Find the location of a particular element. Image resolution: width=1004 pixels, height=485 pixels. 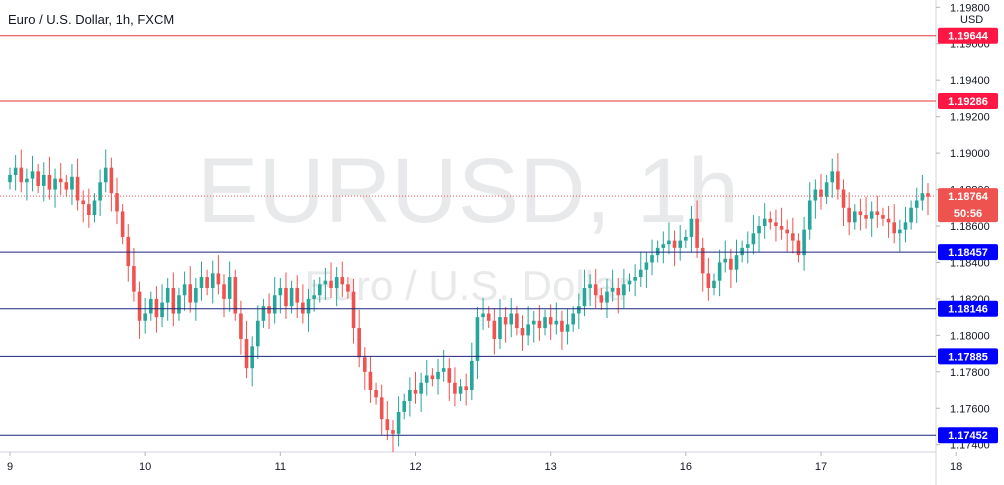

x-tick-label: 18 is located at coordinates (956, 467).